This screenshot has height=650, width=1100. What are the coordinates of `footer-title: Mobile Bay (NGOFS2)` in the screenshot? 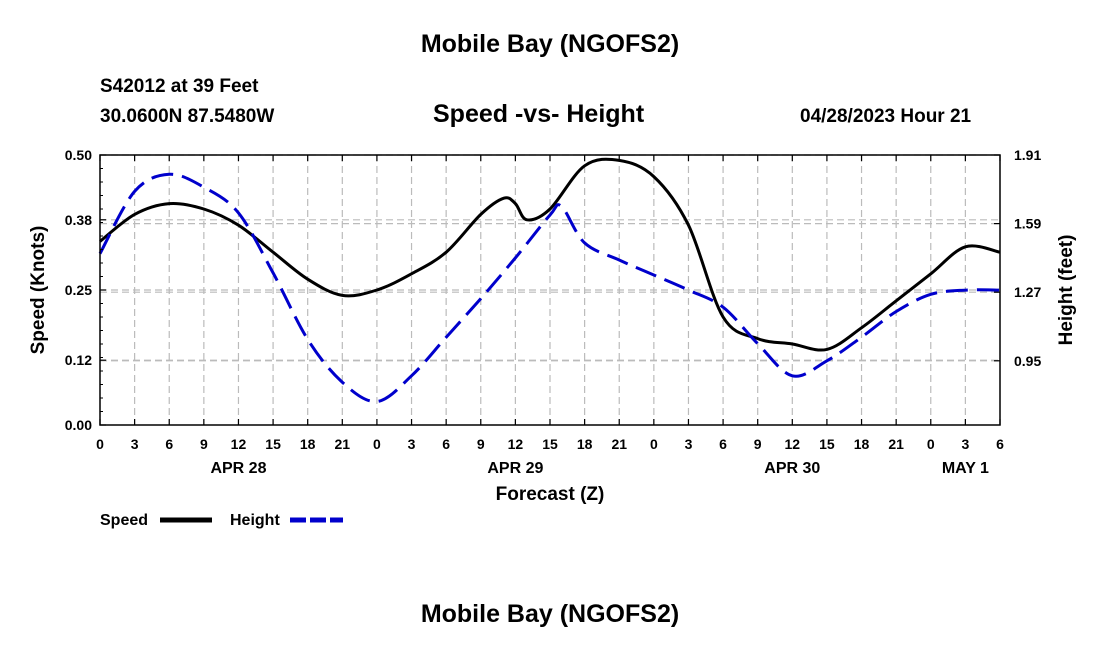 It's located at (550, 614).